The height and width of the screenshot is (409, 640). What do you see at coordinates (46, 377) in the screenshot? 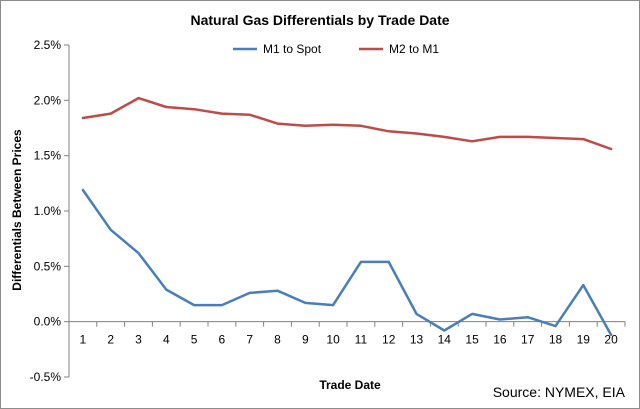
I see `y-tick-label: -0.5%` at bounding box center [46, 377].